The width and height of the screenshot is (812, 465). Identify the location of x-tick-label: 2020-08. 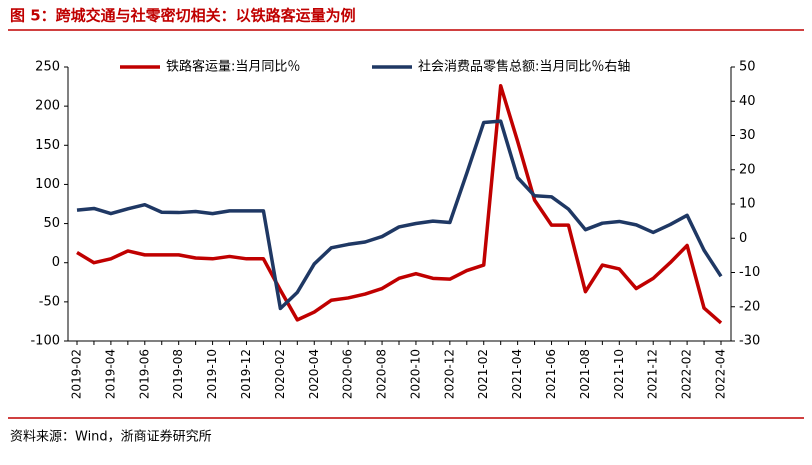
(382, 374).